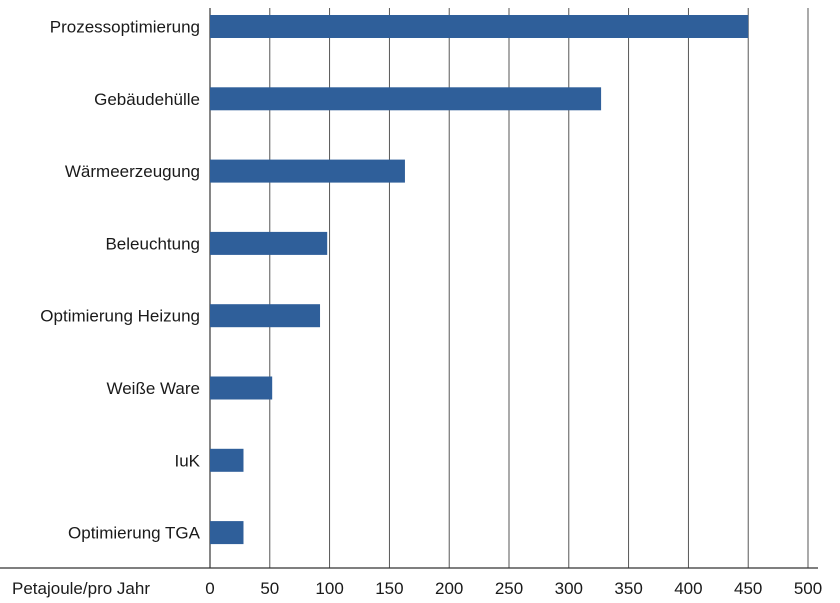 The height and width of the screenshot is (603, 840). What do you see at coordinates (329, 588) in the screenshot?
I see `tick-label: 100` at bounding box center [329, 588].